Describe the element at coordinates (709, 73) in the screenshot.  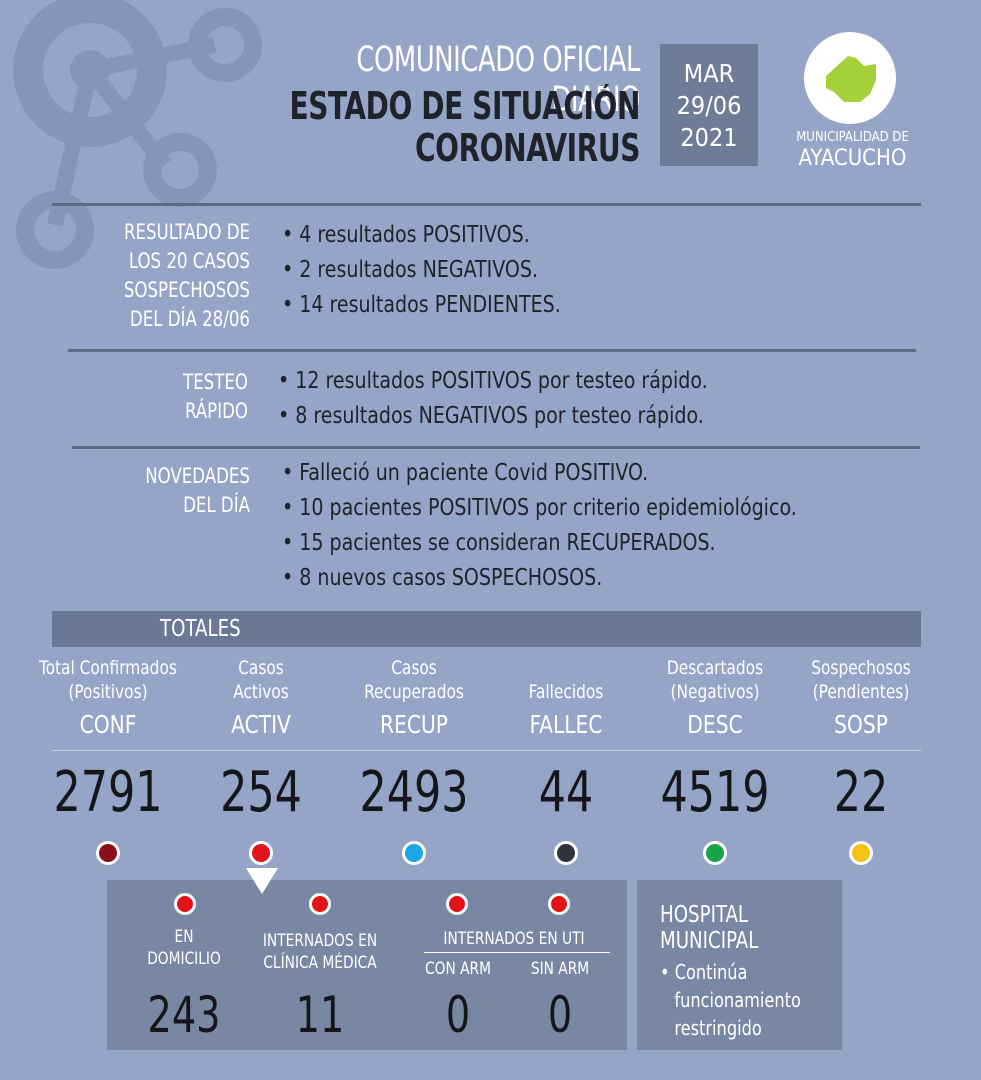
I see `date-day: MAR` at that location.